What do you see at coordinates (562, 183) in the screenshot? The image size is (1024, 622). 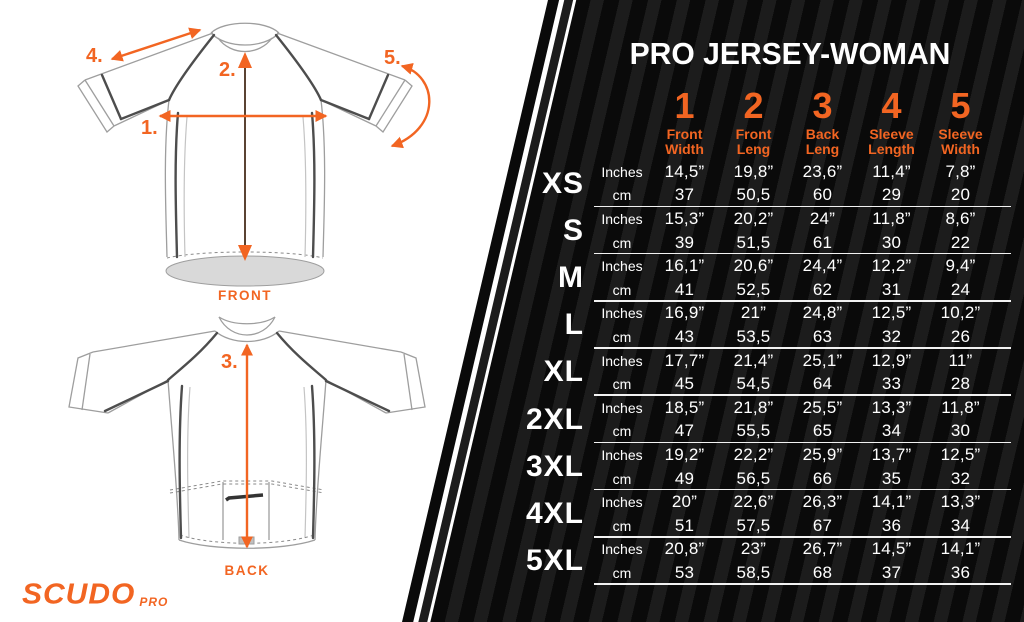 I see `size-label: XS` at bounding box center [562, 183].